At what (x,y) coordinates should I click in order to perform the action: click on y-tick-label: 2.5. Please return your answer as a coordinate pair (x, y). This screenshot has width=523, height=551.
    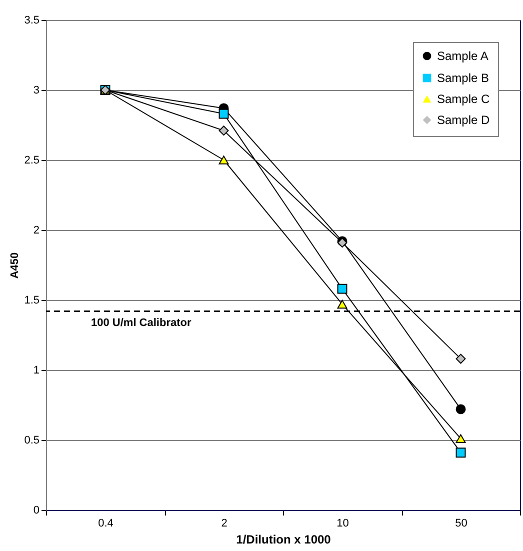
    Looking at the image, I should click on (32, 160).